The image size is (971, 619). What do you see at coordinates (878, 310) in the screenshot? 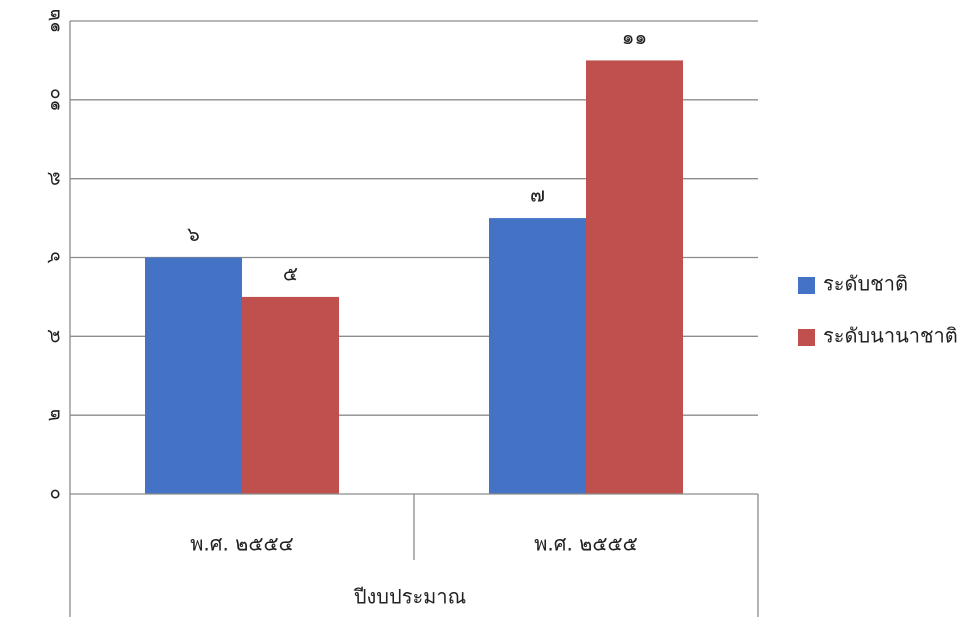
I see `legend: ระดับชาติระดับนานาชาติ` at bounding box center [878, 310].